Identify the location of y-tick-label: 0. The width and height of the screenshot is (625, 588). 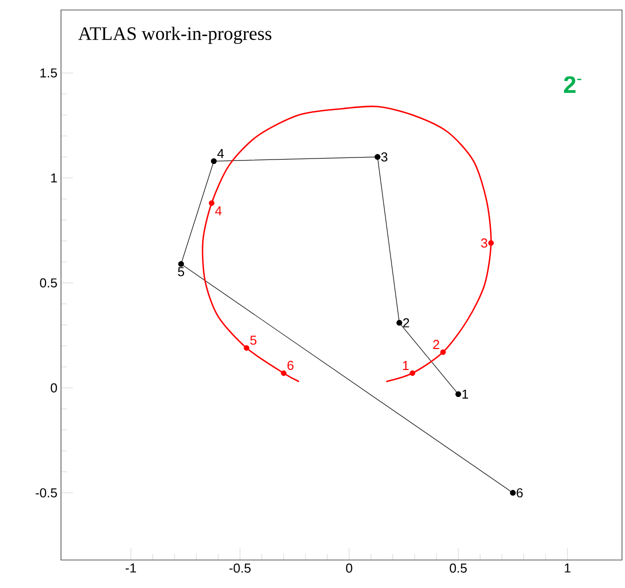
(53, 387).